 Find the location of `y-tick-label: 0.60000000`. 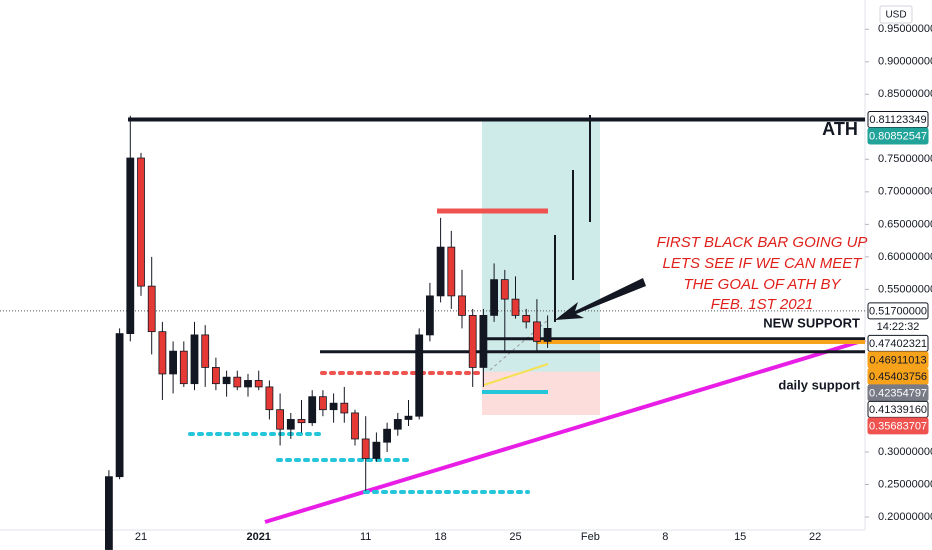

y-tick-label: 0.60000000 is located at coordinates (905, 257).